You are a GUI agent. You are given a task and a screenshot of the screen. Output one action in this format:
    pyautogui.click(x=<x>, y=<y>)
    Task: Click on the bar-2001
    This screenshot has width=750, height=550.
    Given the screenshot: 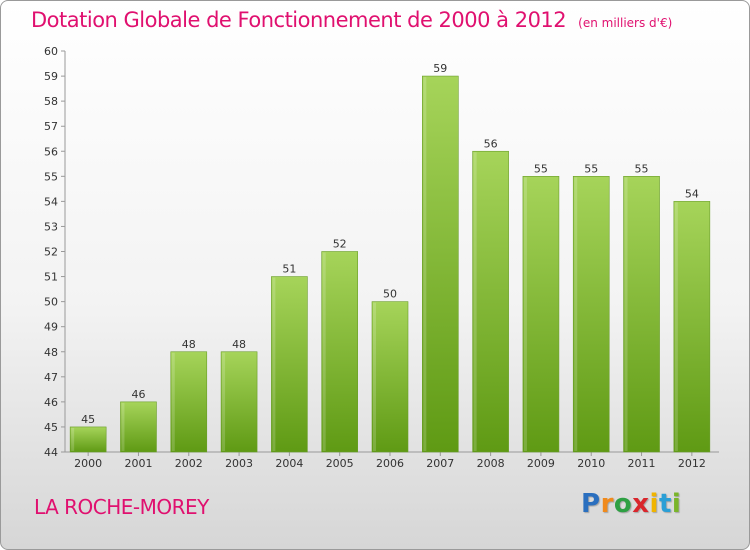 What is the action you would take?
    pyautogui.click(x=138, y=427)
    